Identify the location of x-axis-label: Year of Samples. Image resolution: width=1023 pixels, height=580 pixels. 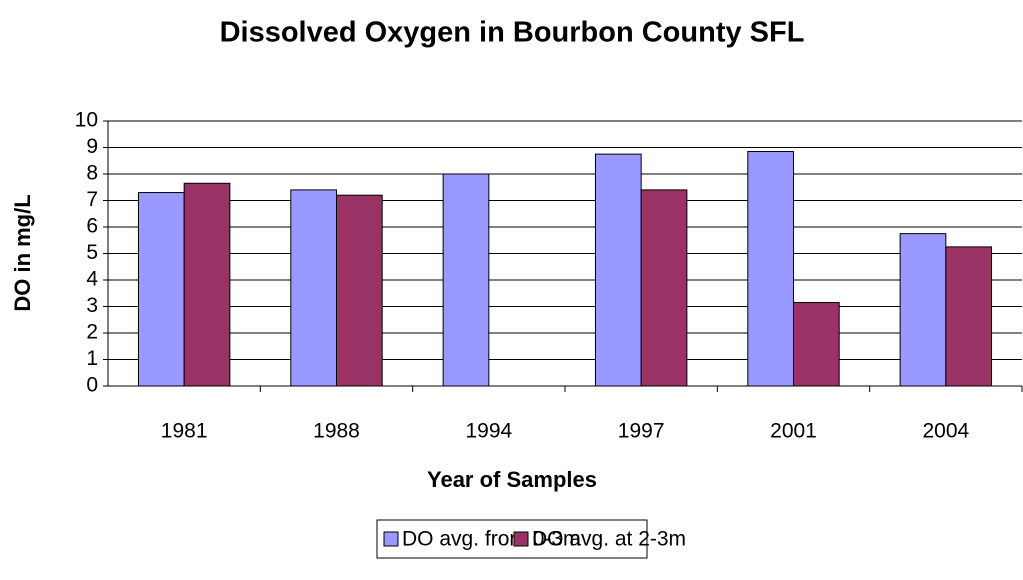
(512, 479).